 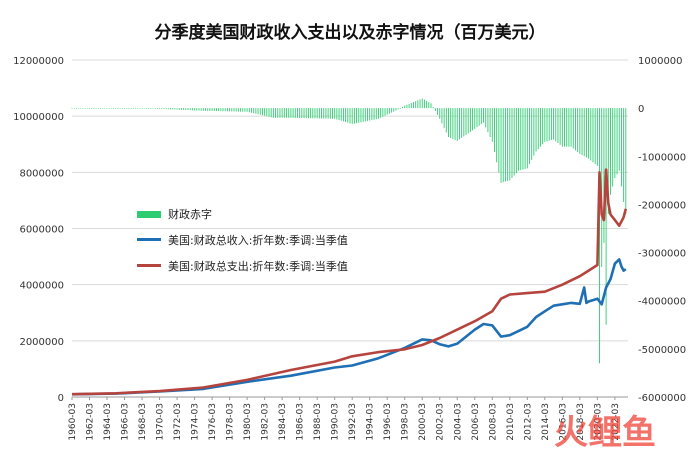 What do you see at coordinates (350, 32) in the screenshot?
I see `chart-title: 分季度美国财政收入支出以及赤字情况（百万美元）` at bounding box center [350, 32].